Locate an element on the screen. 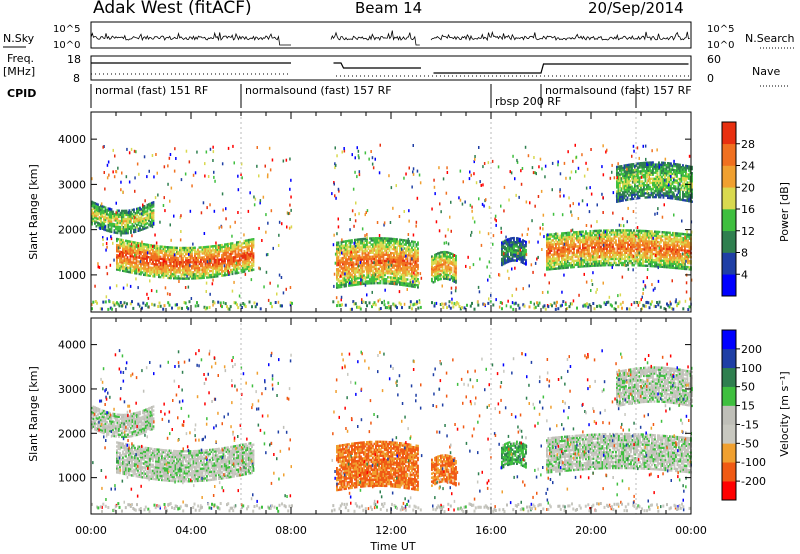 The height and width of the screenshot is (554, 800). cpid-label: CPID is located at coordinates (21, 93).